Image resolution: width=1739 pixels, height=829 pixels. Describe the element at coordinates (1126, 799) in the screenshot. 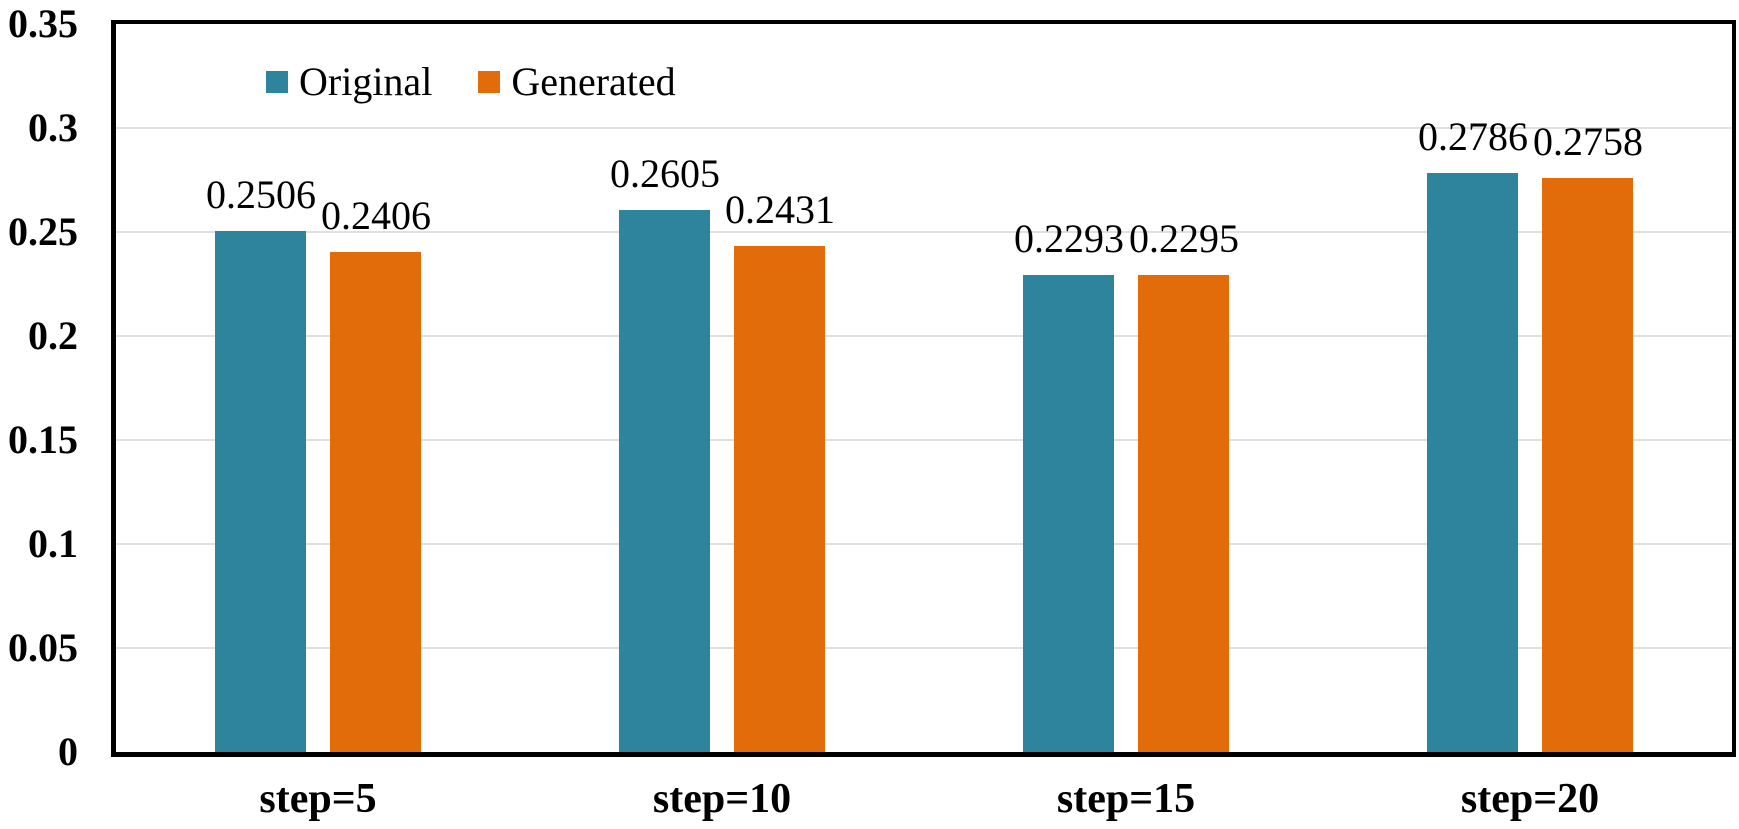

I see `x-category-label-step=15: step=15` at that location.